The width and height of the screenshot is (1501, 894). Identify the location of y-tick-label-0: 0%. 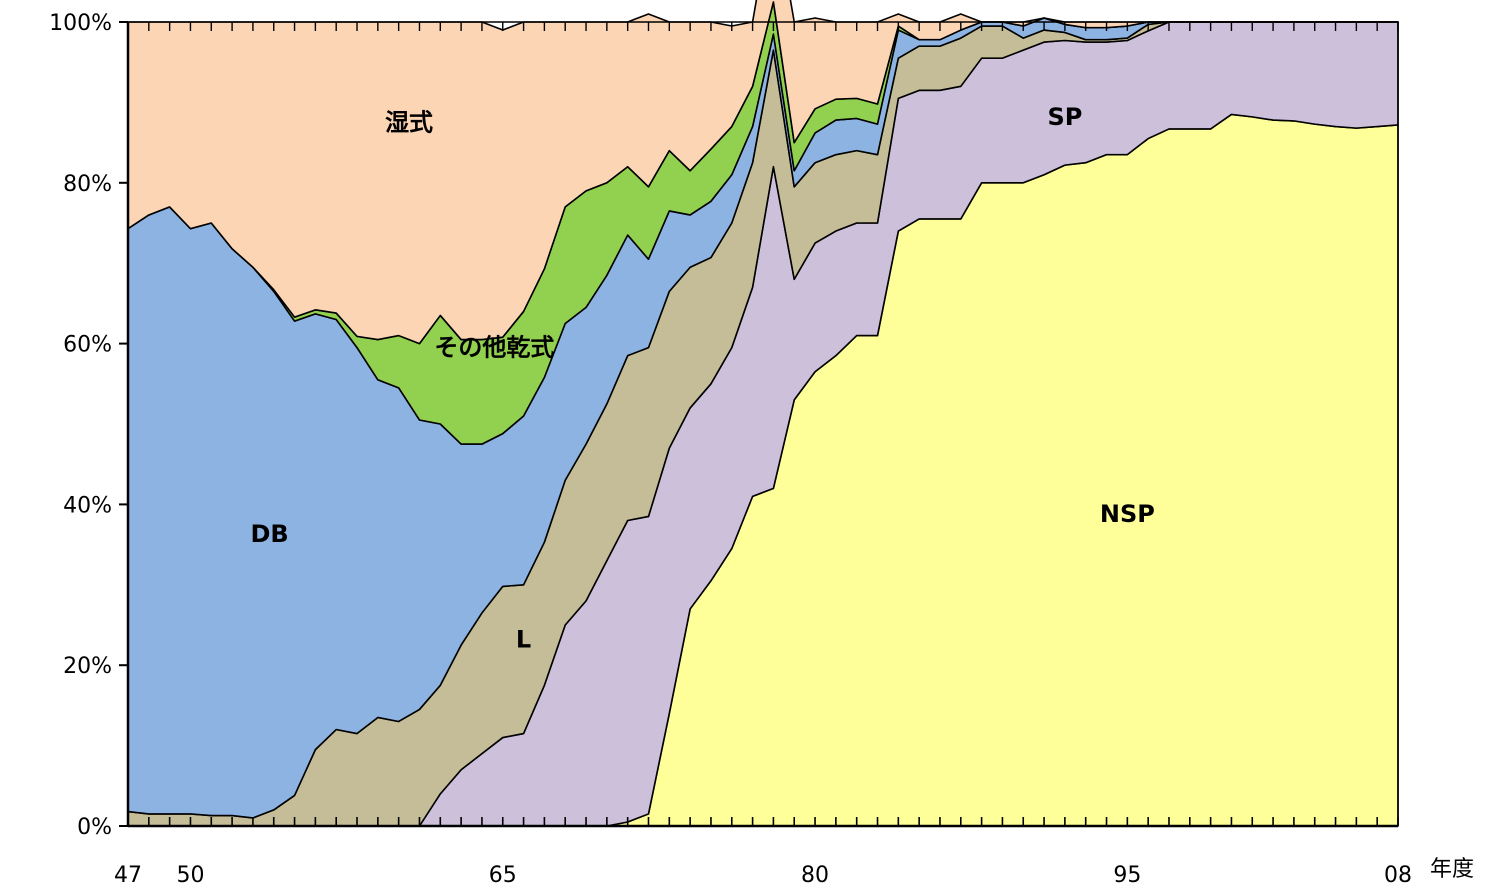
(94, 827).